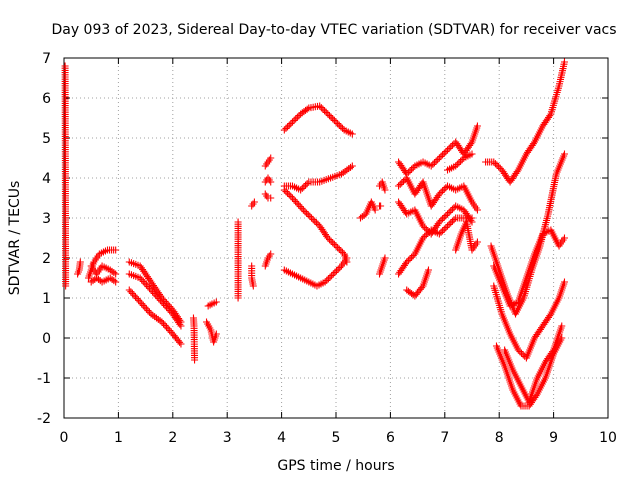 This screenshot has height=480, width=640. Describe the element at coordinates (46, 259) in the screenshot. I see `y-tick-label: 2` at that location.